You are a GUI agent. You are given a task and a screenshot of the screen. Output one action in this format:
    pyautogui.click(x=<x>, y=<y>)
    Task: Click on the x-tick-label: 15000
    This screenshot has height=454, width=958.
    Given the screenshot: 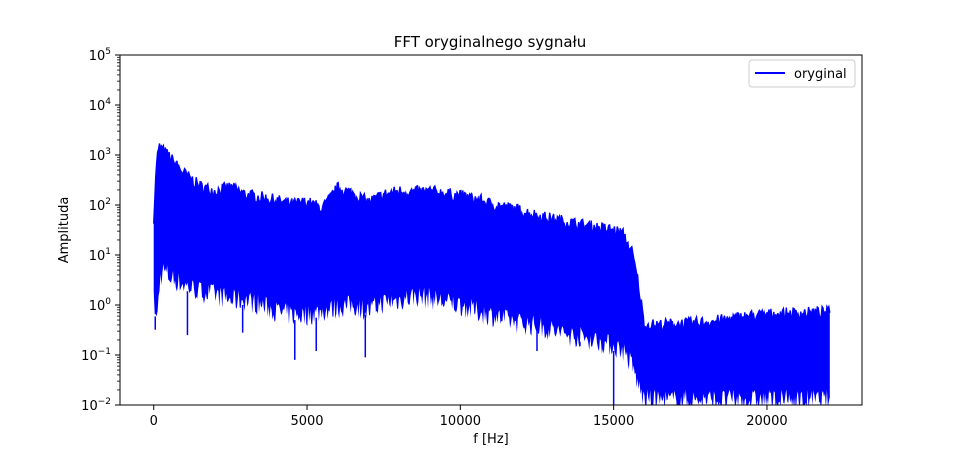 What is the action you would take?
    pyautogui.click(x=613, y=421)
    